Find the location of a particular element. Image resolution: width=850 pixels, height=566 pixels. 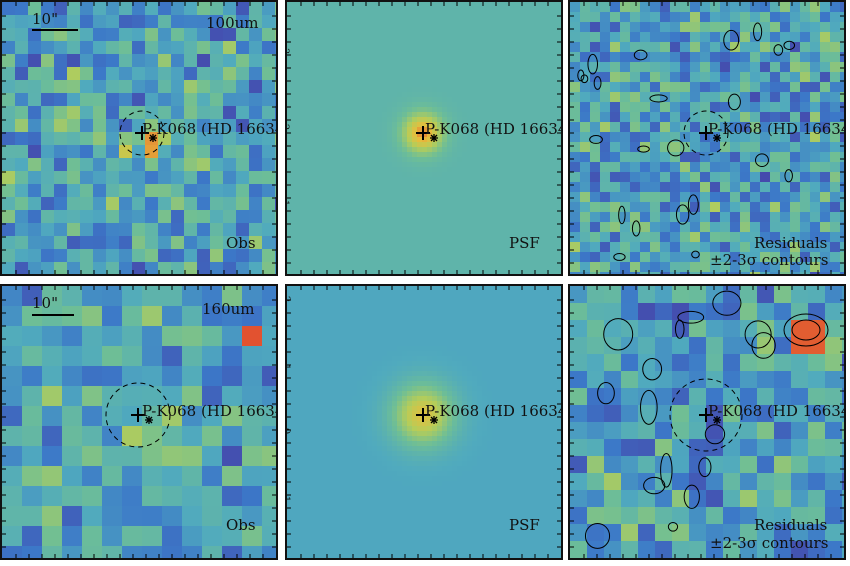

axis-tick-label: 0 is located at coordinates (289, 431).